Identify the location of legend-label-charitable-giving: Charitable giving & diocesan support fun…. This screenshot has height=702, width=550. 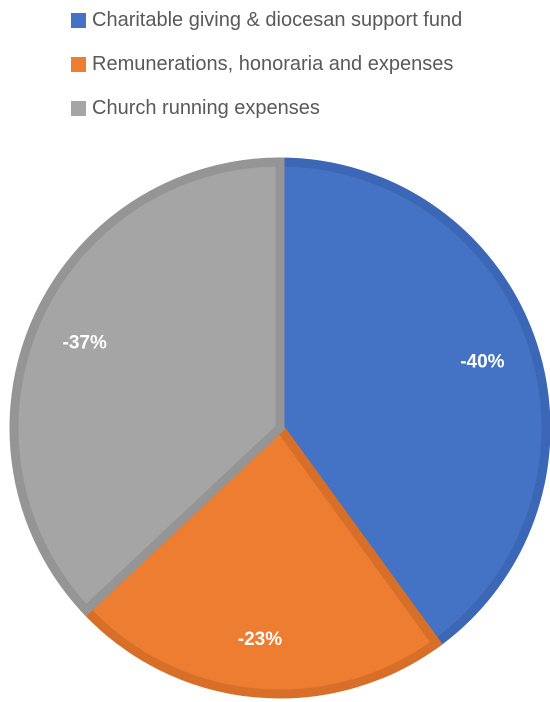
(277, 20).